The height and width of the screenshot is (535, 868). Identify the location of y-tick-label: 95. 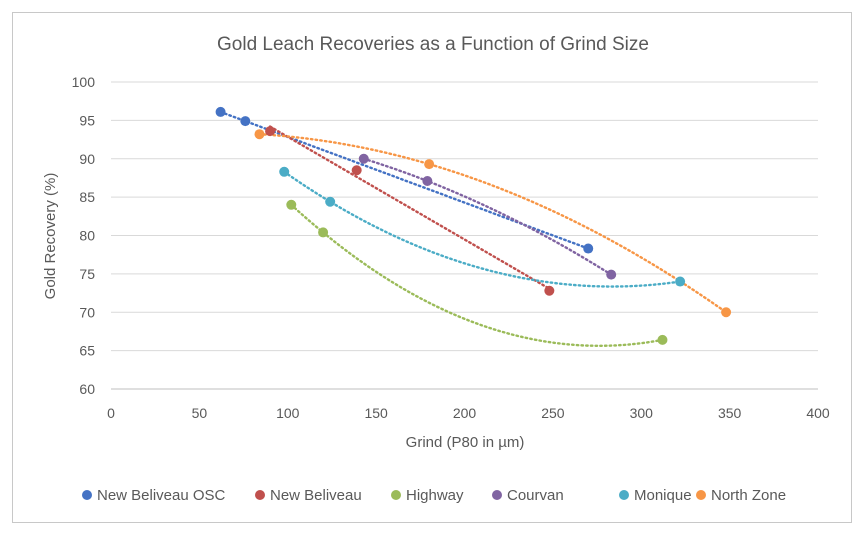
(87, 120).